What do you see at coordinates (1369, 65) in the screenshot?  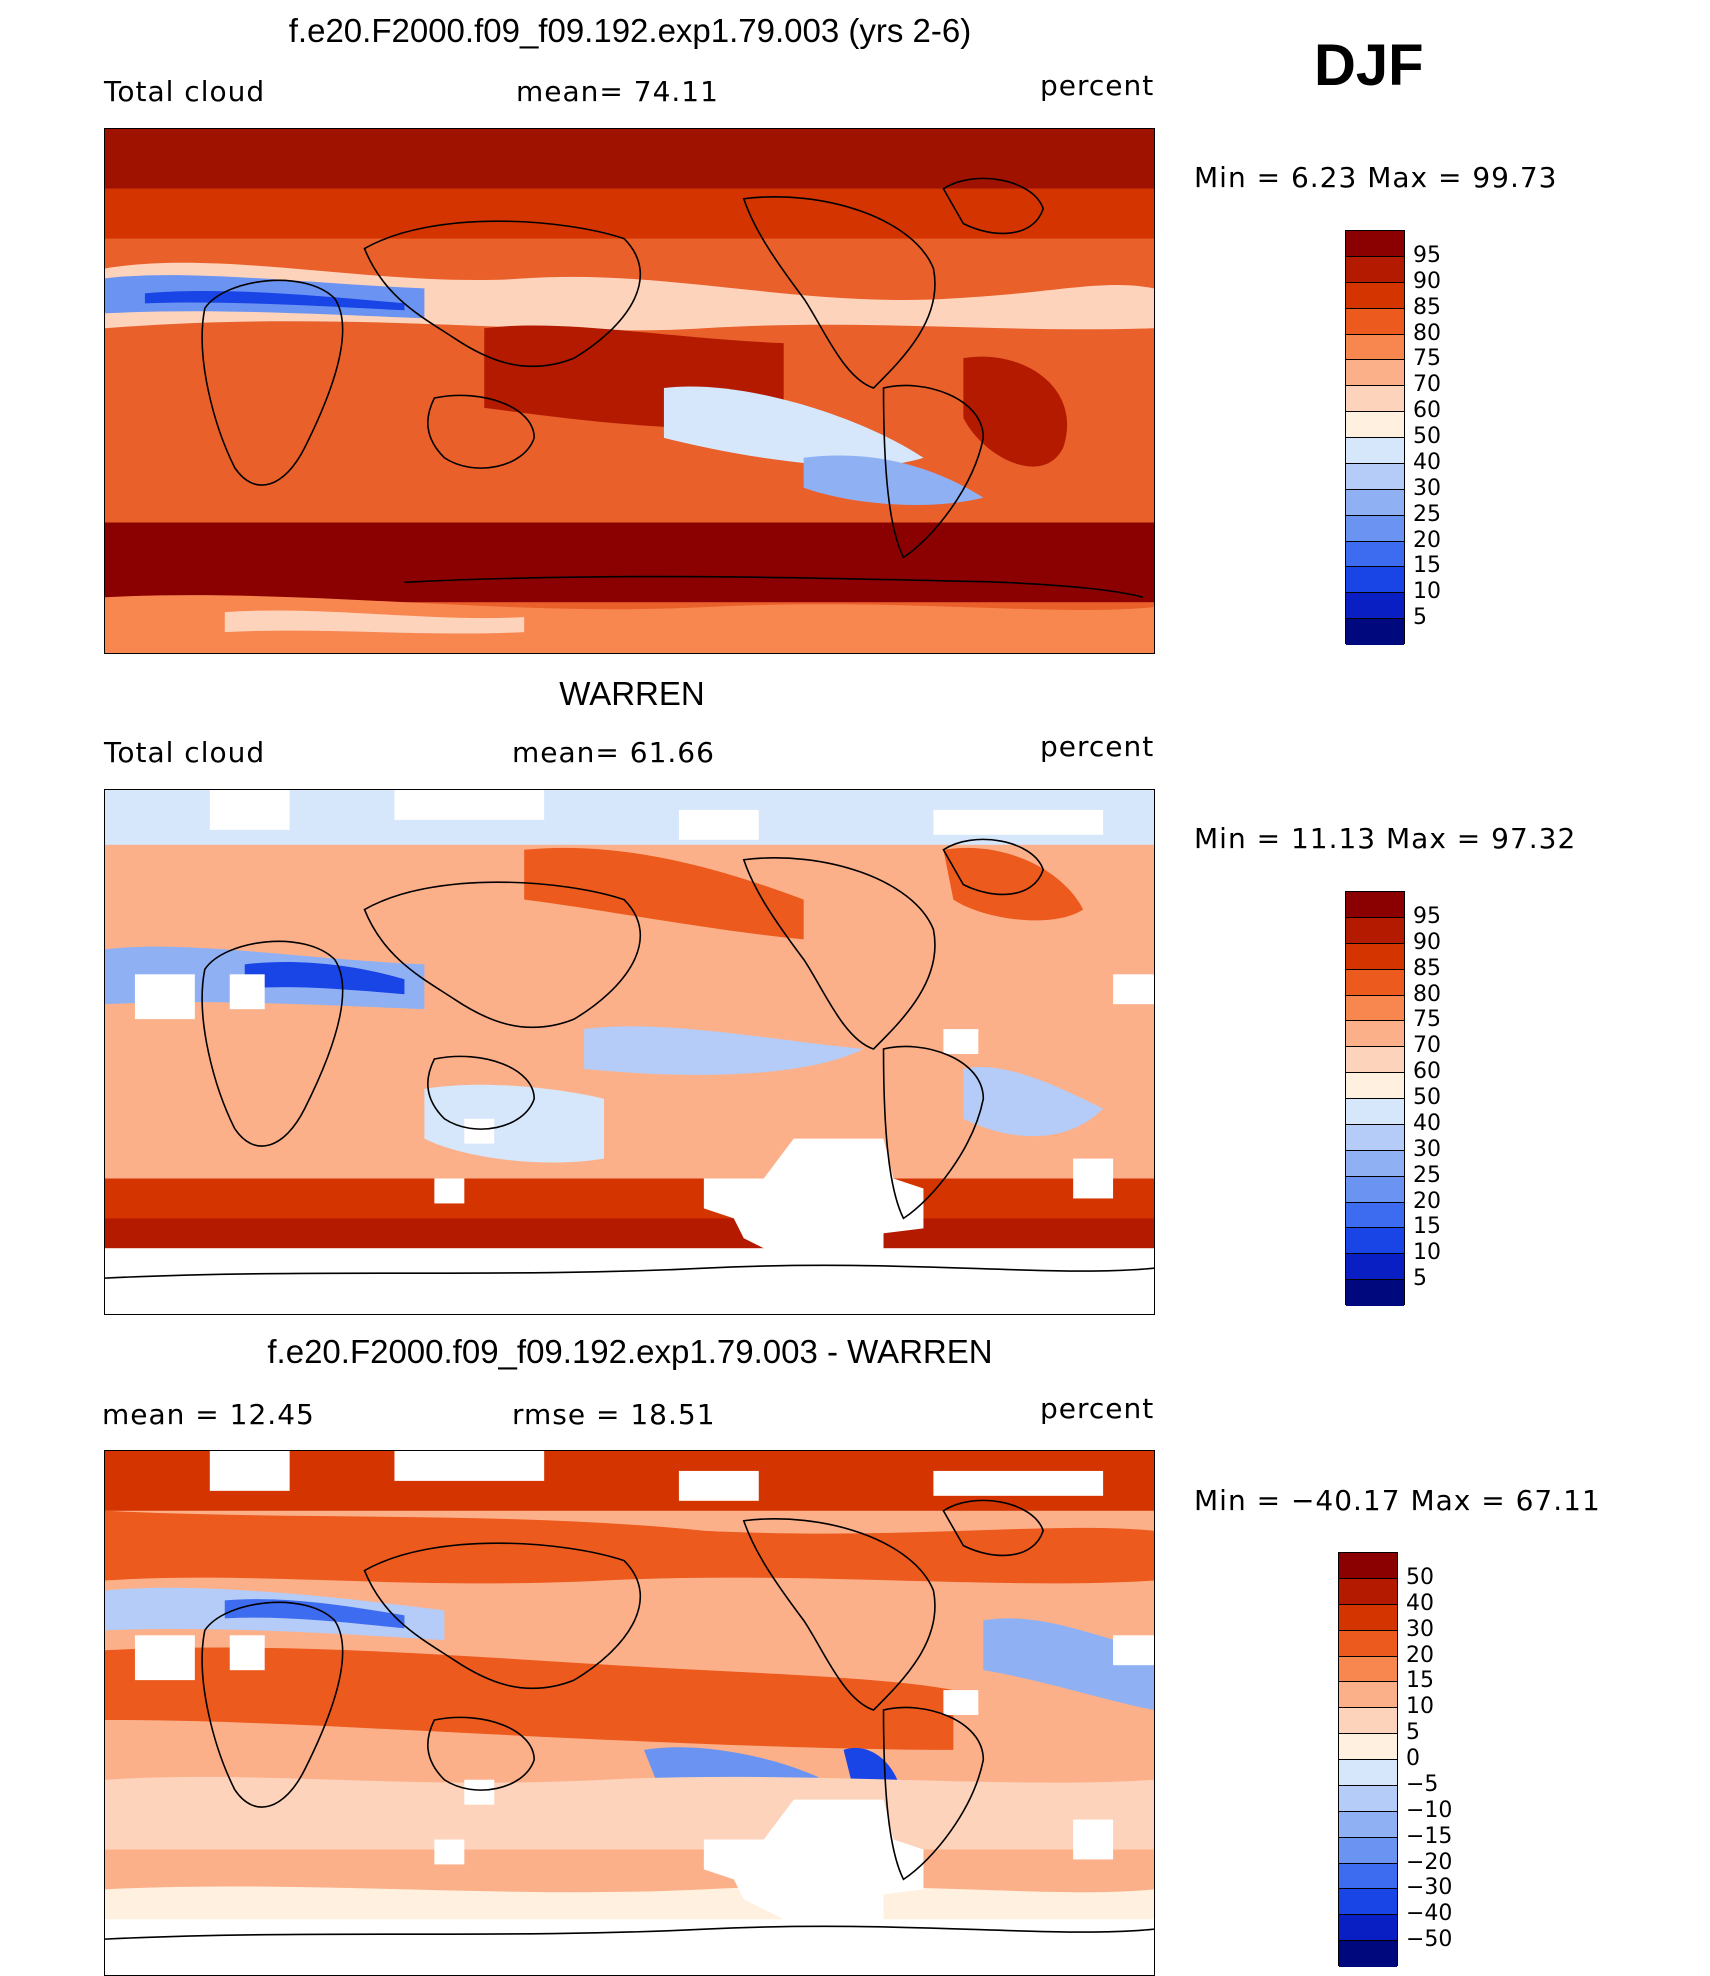 I see `season-label: DJF` at bounding box center [1369, 65].